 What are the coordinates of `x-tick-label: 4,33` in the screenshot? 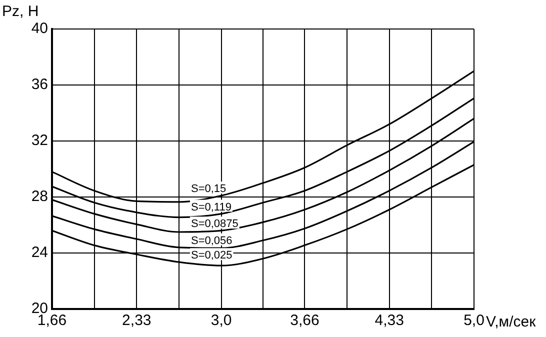 It's located at (389, 321).